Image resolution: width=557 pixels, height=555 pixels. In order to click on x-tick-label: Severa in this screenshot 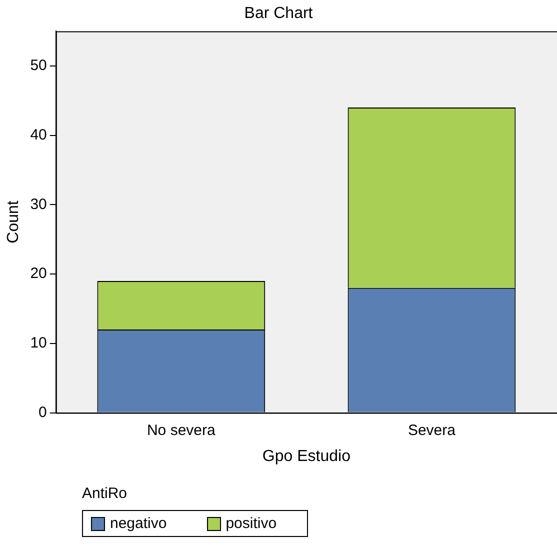, I will do `click(432, 430)`.